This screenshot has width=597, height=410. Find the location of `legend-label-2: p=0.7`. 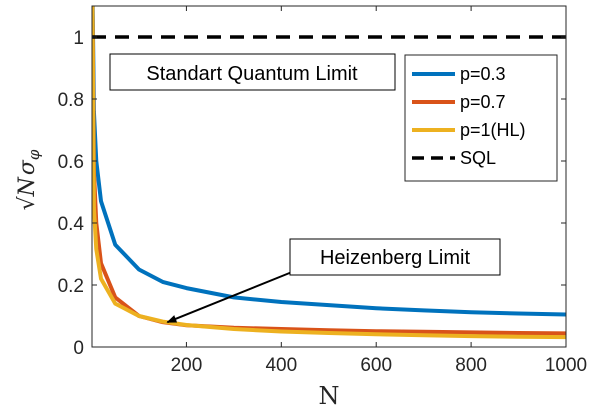

legend-label-2: p=0.7 is located at coordinates (483, 102).